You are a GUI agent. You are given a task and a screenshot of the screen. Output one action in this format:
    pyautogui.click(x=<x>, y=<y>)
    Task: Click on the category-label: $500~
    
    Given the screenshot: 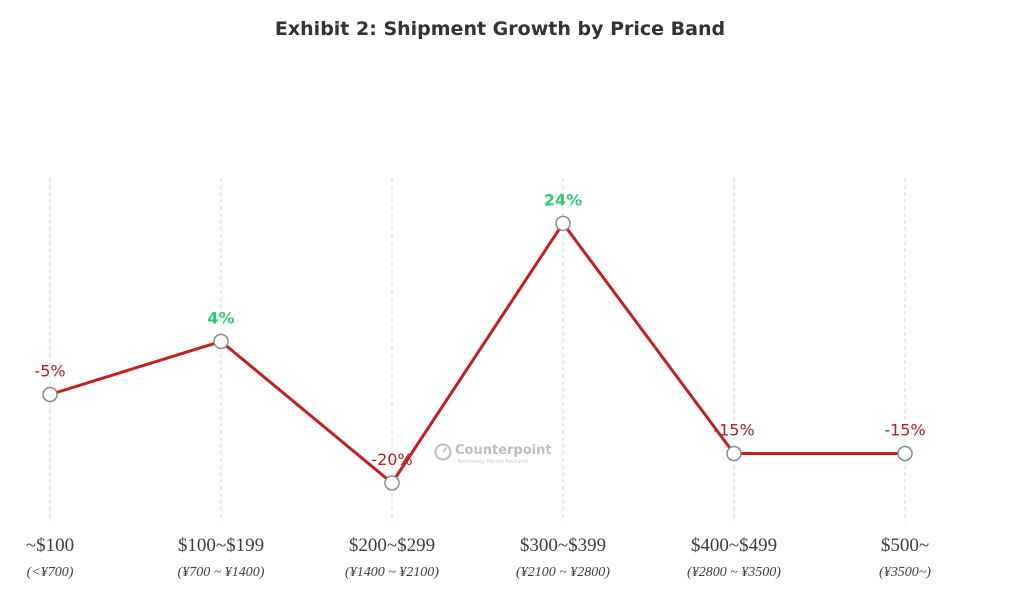 What is the action you would take?
    pyautogui.click(x=905, y=545)
    